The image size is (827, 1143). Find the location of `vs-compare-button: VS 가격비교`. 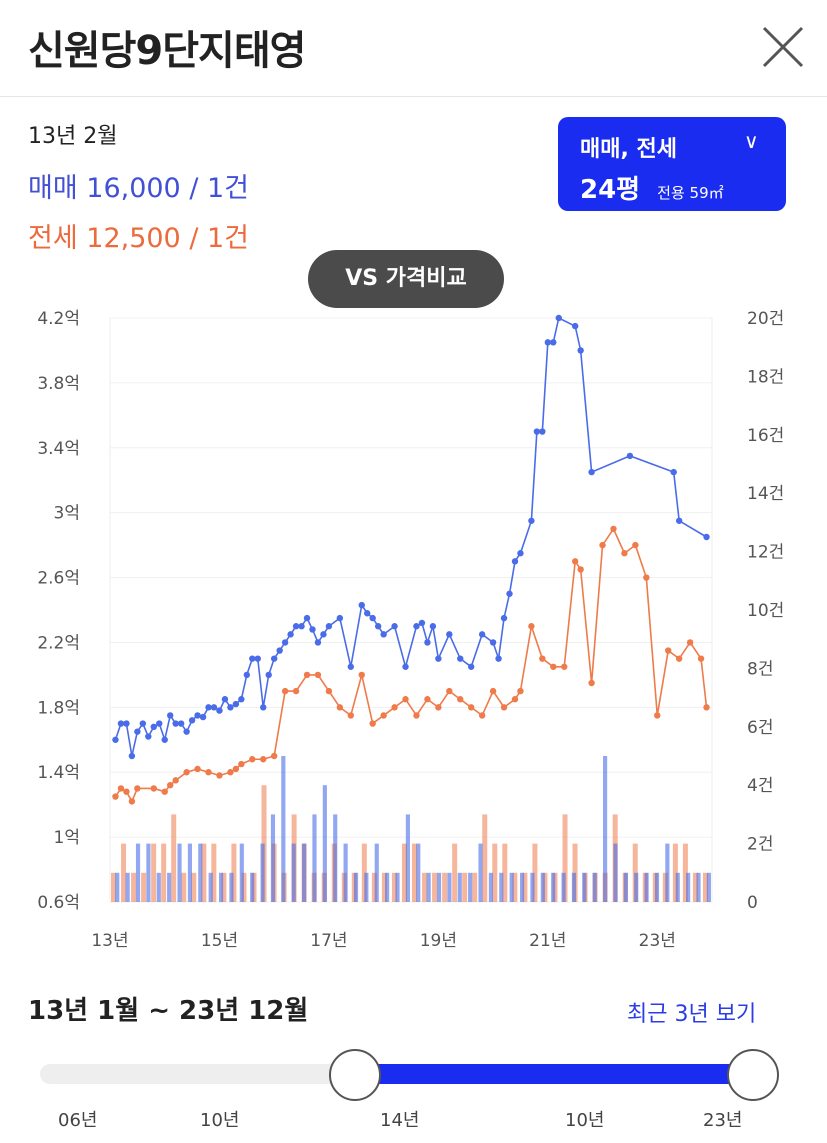

vs-compare-button: VS 가격비교 is located at coordinates (406, 279).